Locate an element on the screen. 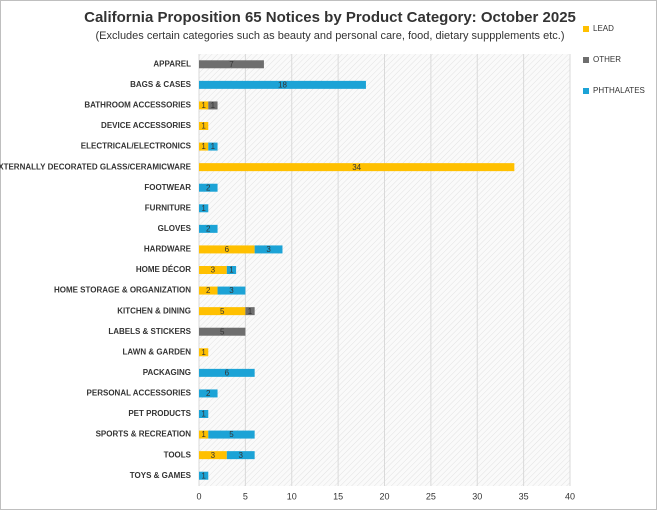  y-tick-label: PERSONAL ACCESSORIES is located at coordinates (139, 393).